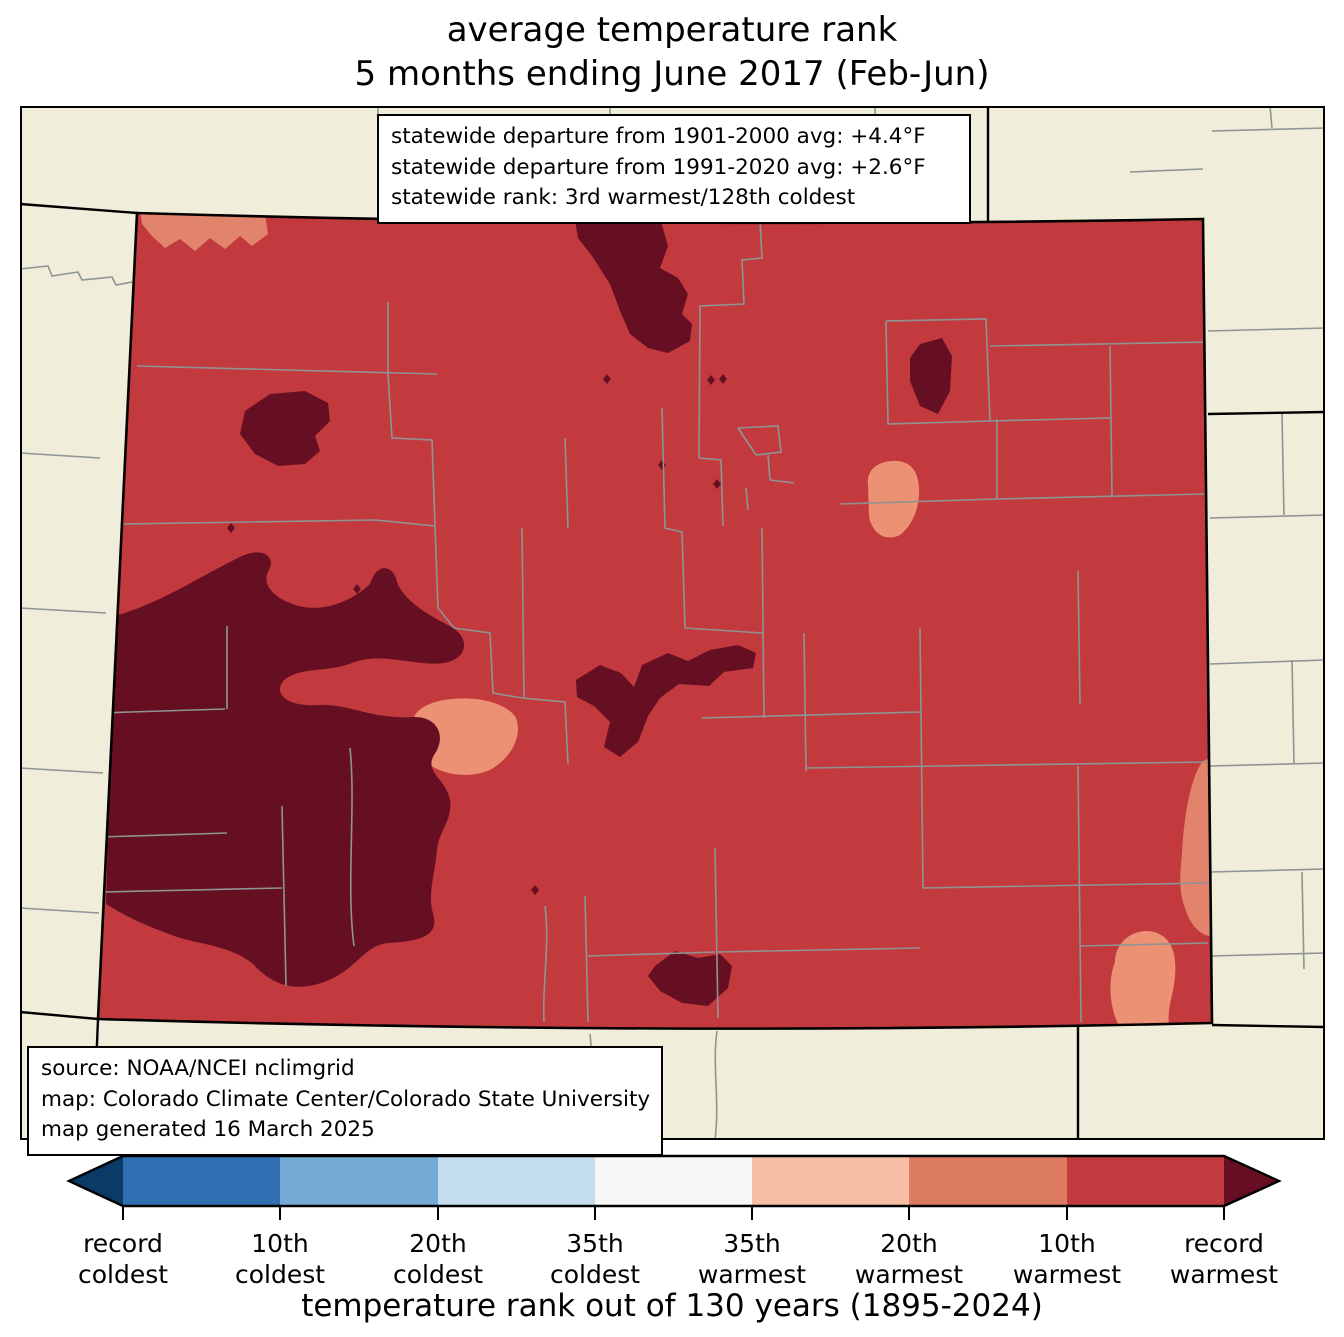 This screenshot has height=1337, width=1344. Describe the element at coordinates (633, 285) in the screenshot. I see `record-warmest-region-north-central` at that location.